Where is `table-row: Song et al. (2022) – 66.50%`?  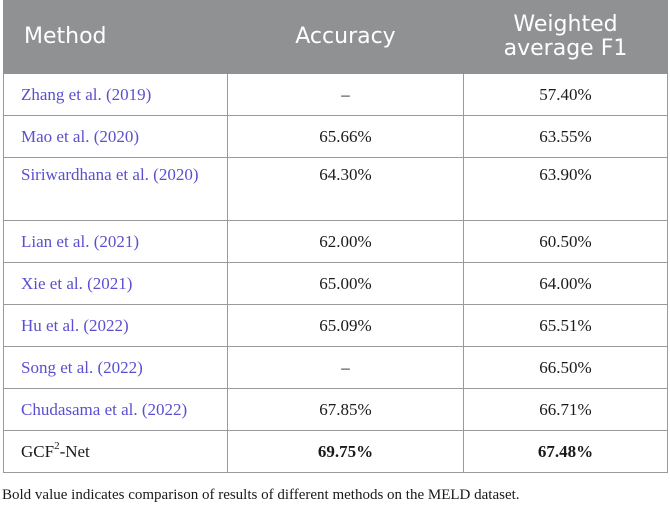 table-row: Song et al. (2022) – 66.50% is located at coordinates (335, 367).